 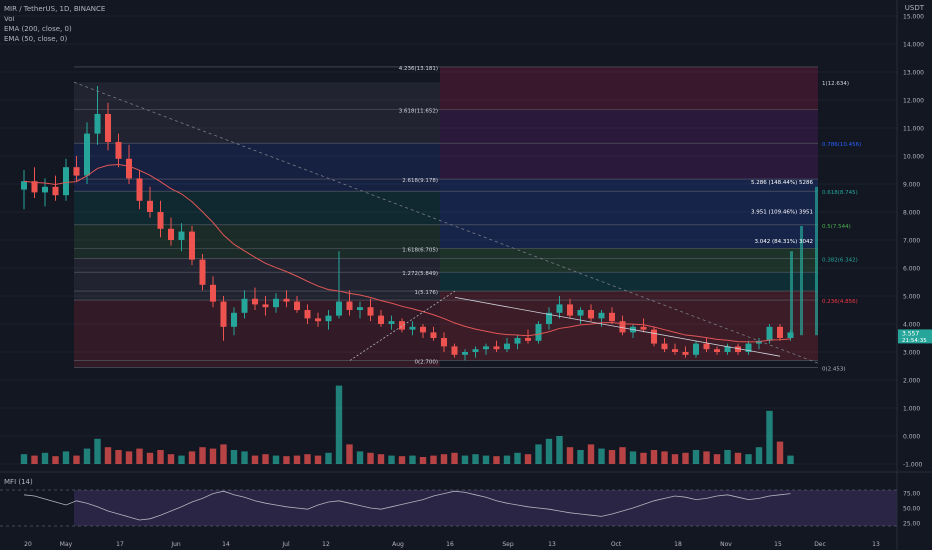 I want to click on current-price: 3.557, so click(x=910, y=333).